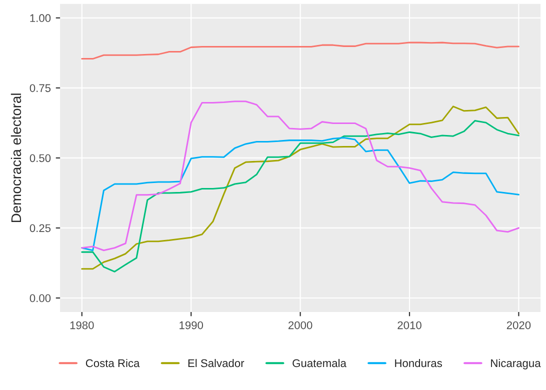 The width and height of the screenshot is (546, 390). I want to click on x-tick-label: 2000, so click(300, 325).